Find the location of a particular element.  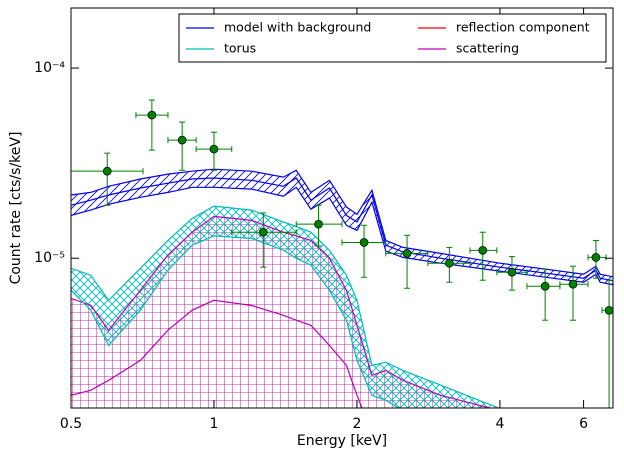

x-tick-label: 0.5 is located at coordinates (71, 424).